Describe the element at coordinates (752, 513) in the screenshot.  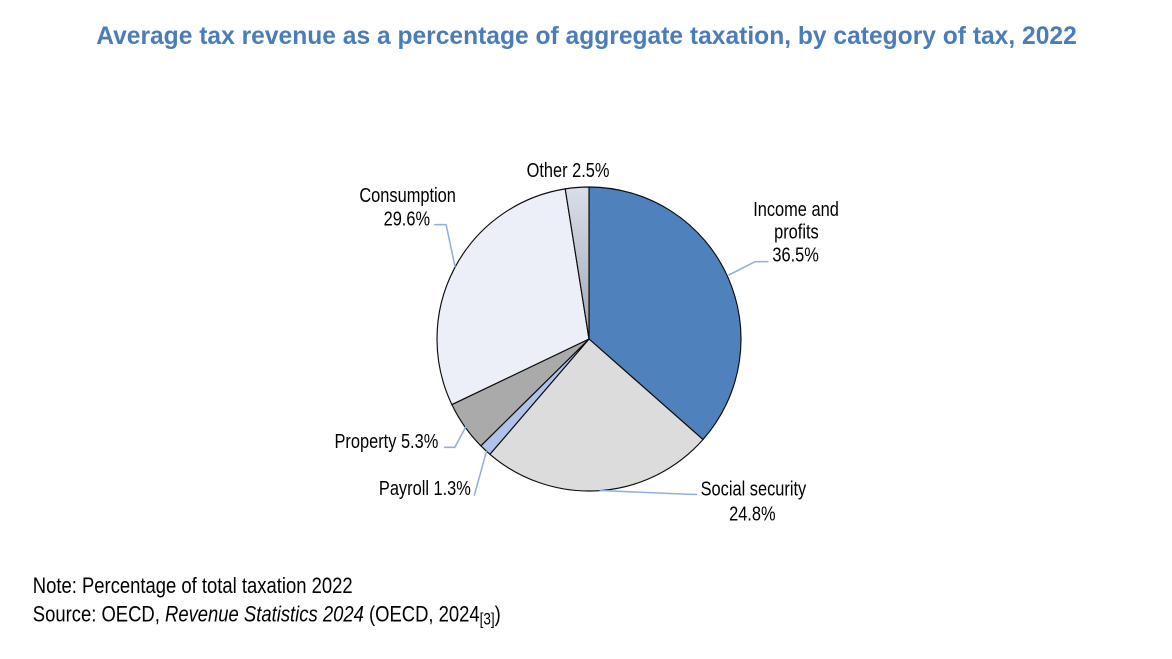
I see `svg-text: 24.8%` at that location.